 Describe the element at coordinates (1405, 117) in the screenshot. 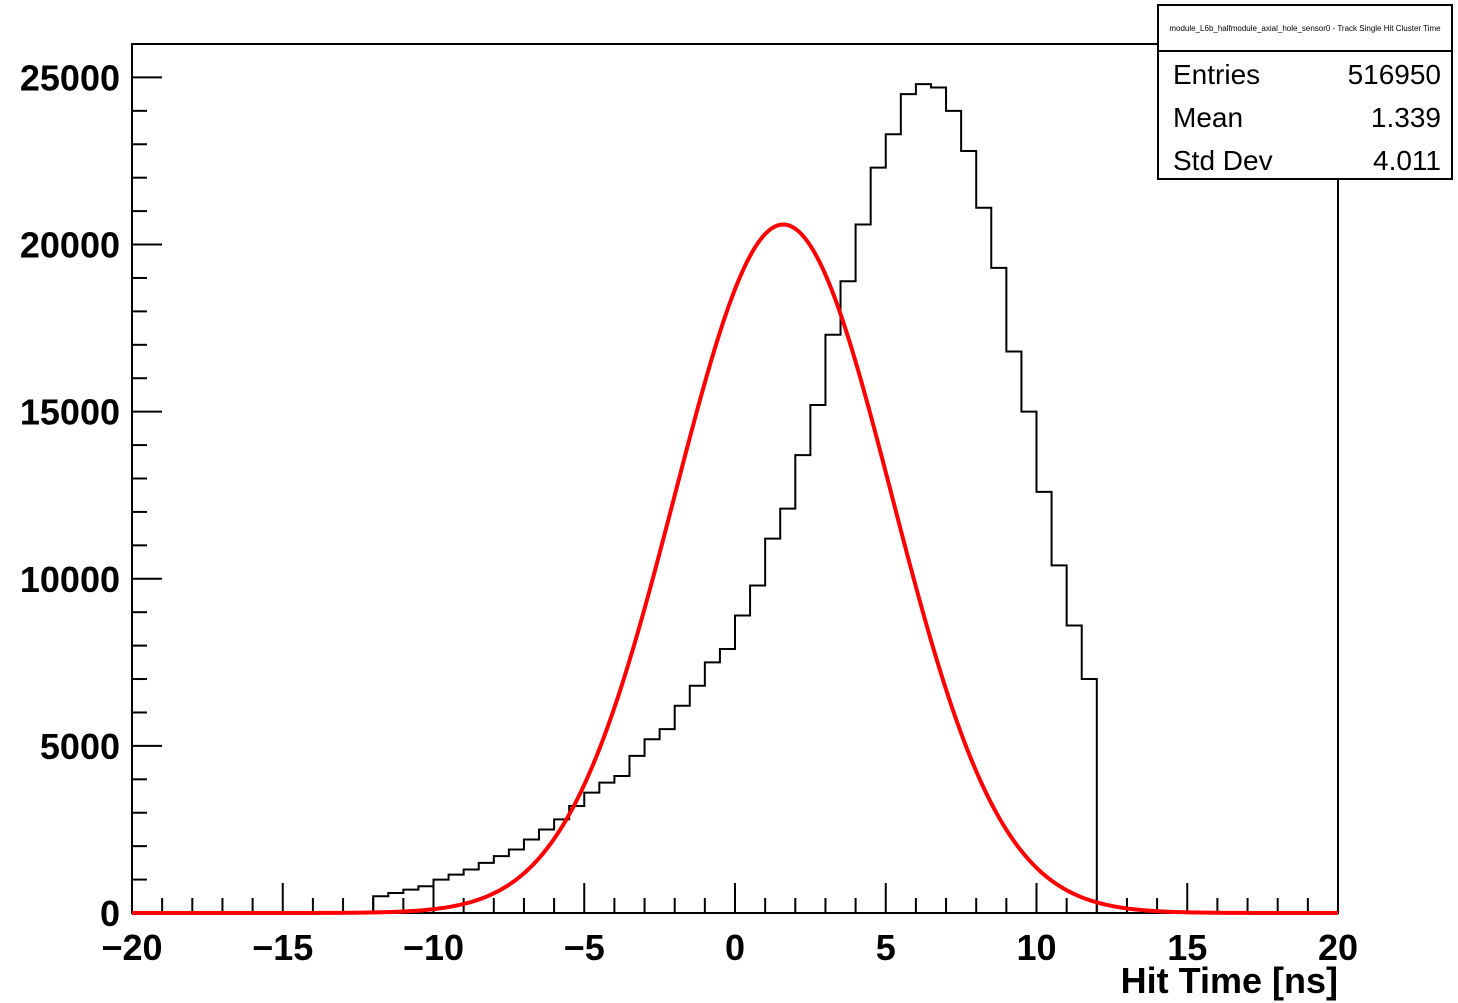

I see `mean-value: 1.339` at that location.